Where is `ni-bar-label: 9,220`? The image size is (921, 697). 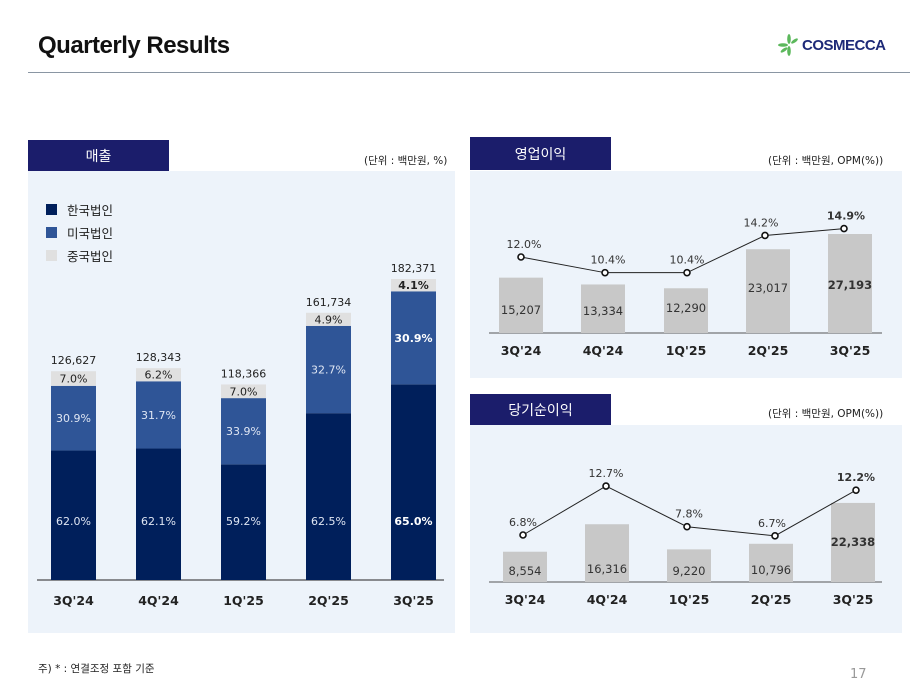
ni-bar-label: 9,220 is located at coordinates (689, 571).